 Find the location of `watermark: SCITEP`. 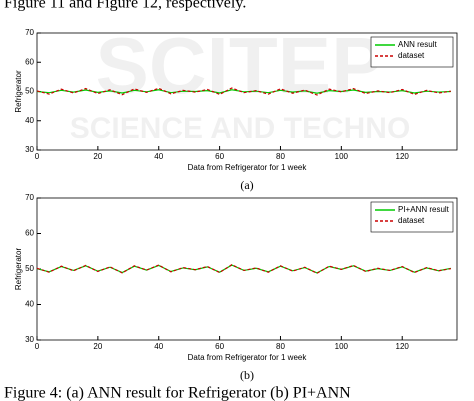

watermark: SCITEP is located at coordinates (240, 65).